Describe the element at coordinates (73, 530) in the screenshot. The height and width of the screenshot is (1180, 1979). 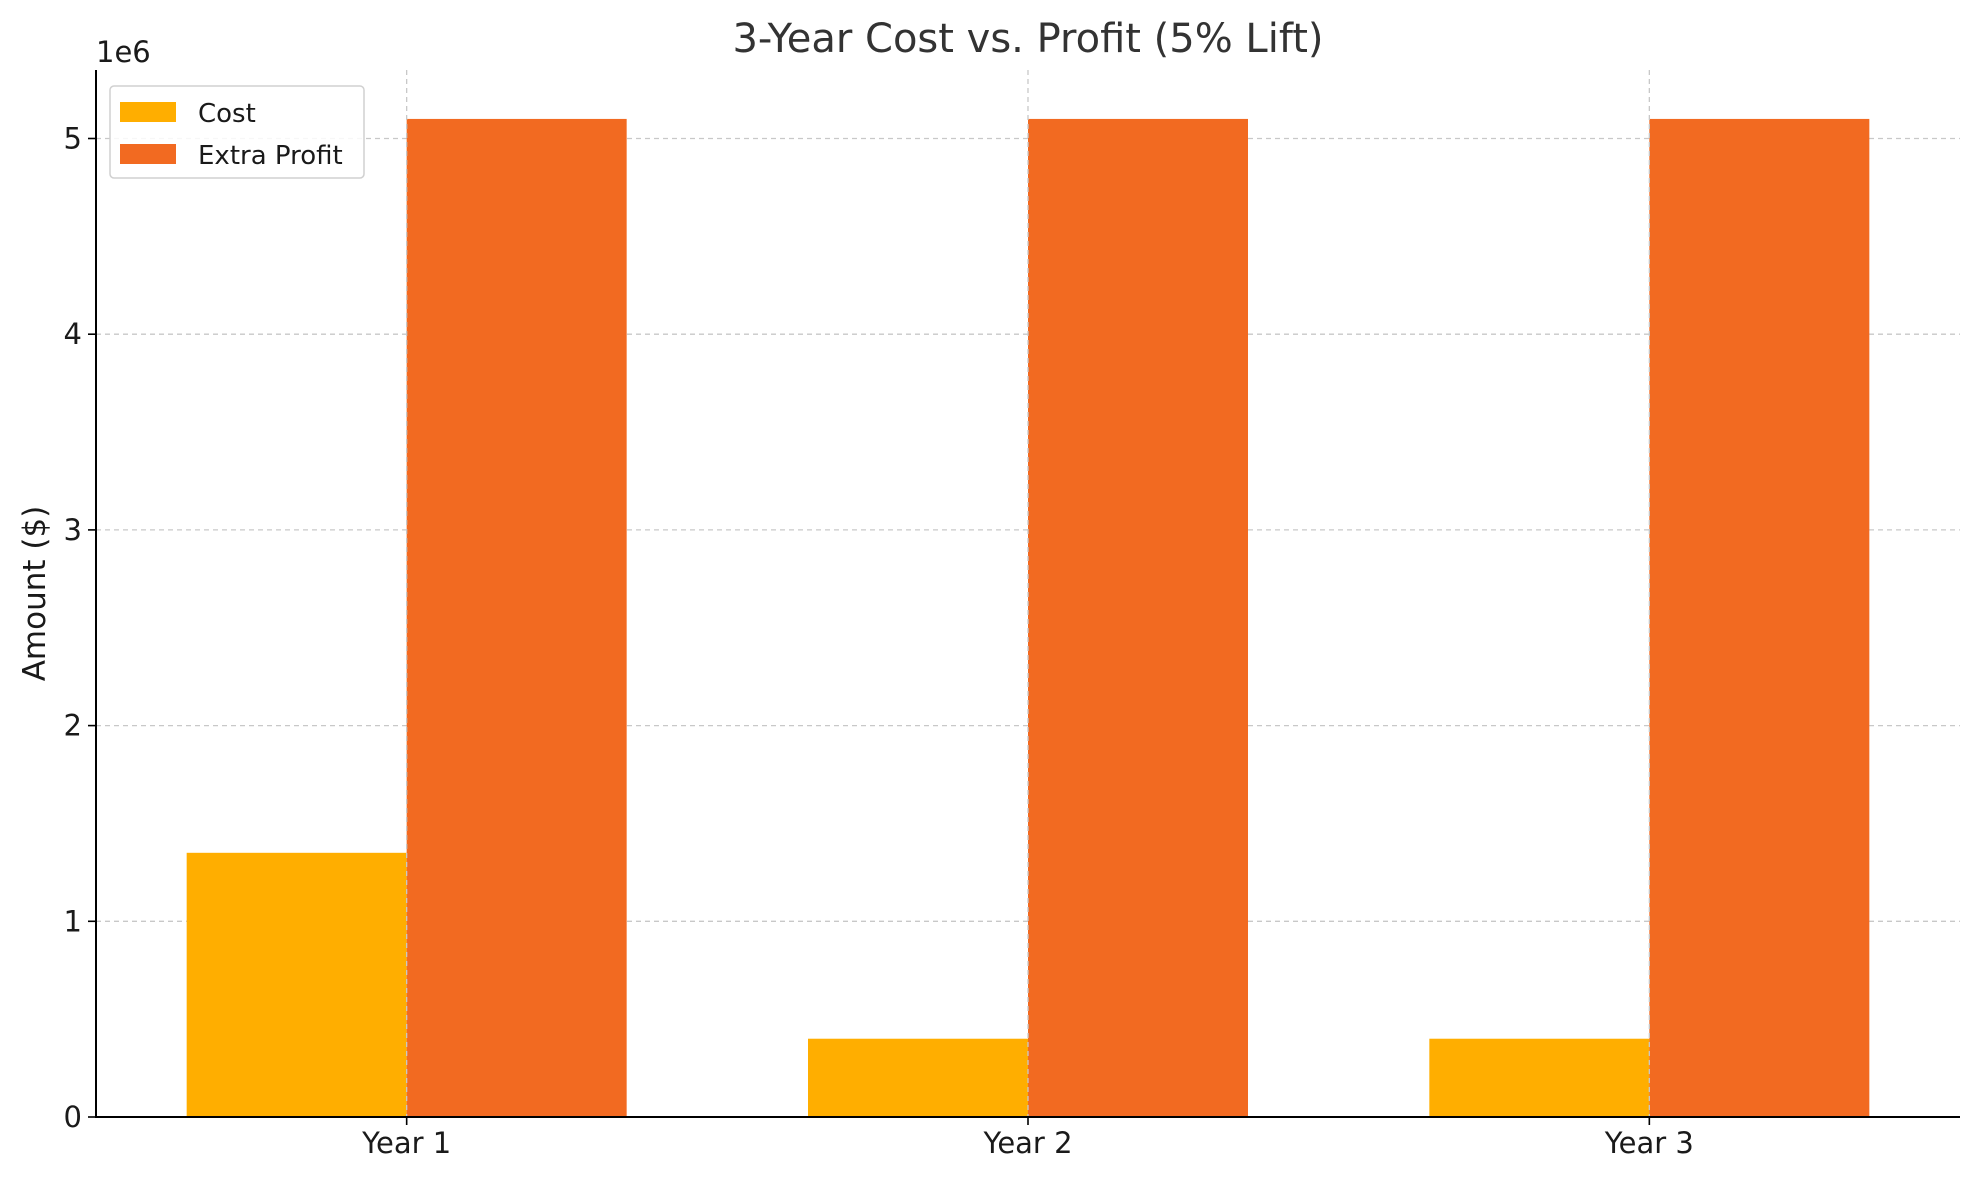
I see `y-tick-label: 3` at that location.